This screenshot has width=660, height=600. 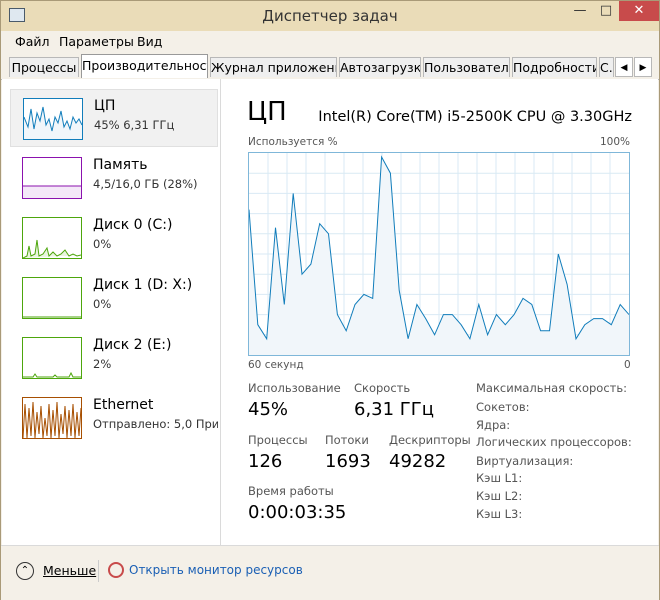 What do you see at coordinates (123, 405) in the screenshot?
I see `resource-ethernet-name: Ethernet` at bounding box center [123, 405].